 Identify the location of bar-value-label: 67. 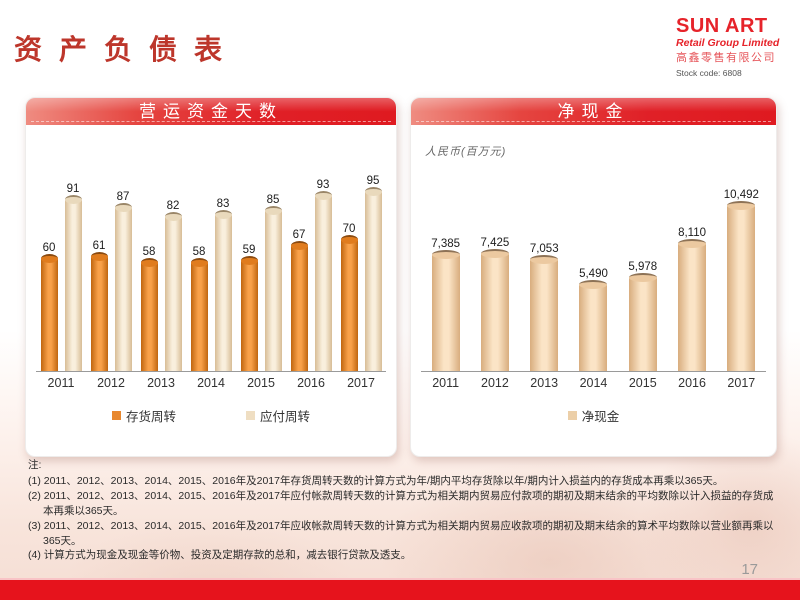
(299, 235).